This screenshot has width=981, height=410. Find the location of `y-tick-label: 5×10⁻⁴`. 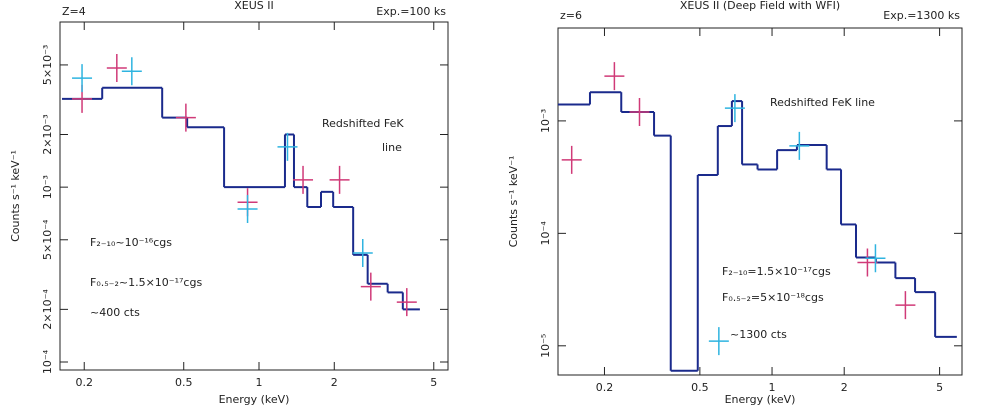

y-tick-label: 5×10⁻⁴ is located at coordinates (47, 239).